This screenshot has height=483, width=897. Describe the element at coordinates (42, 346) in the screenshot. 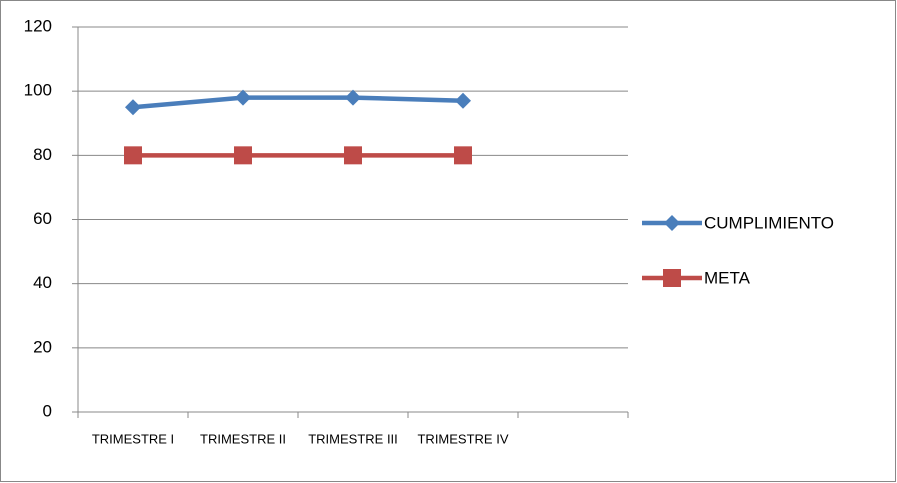

I see `y-tick-label: 20` at that location.